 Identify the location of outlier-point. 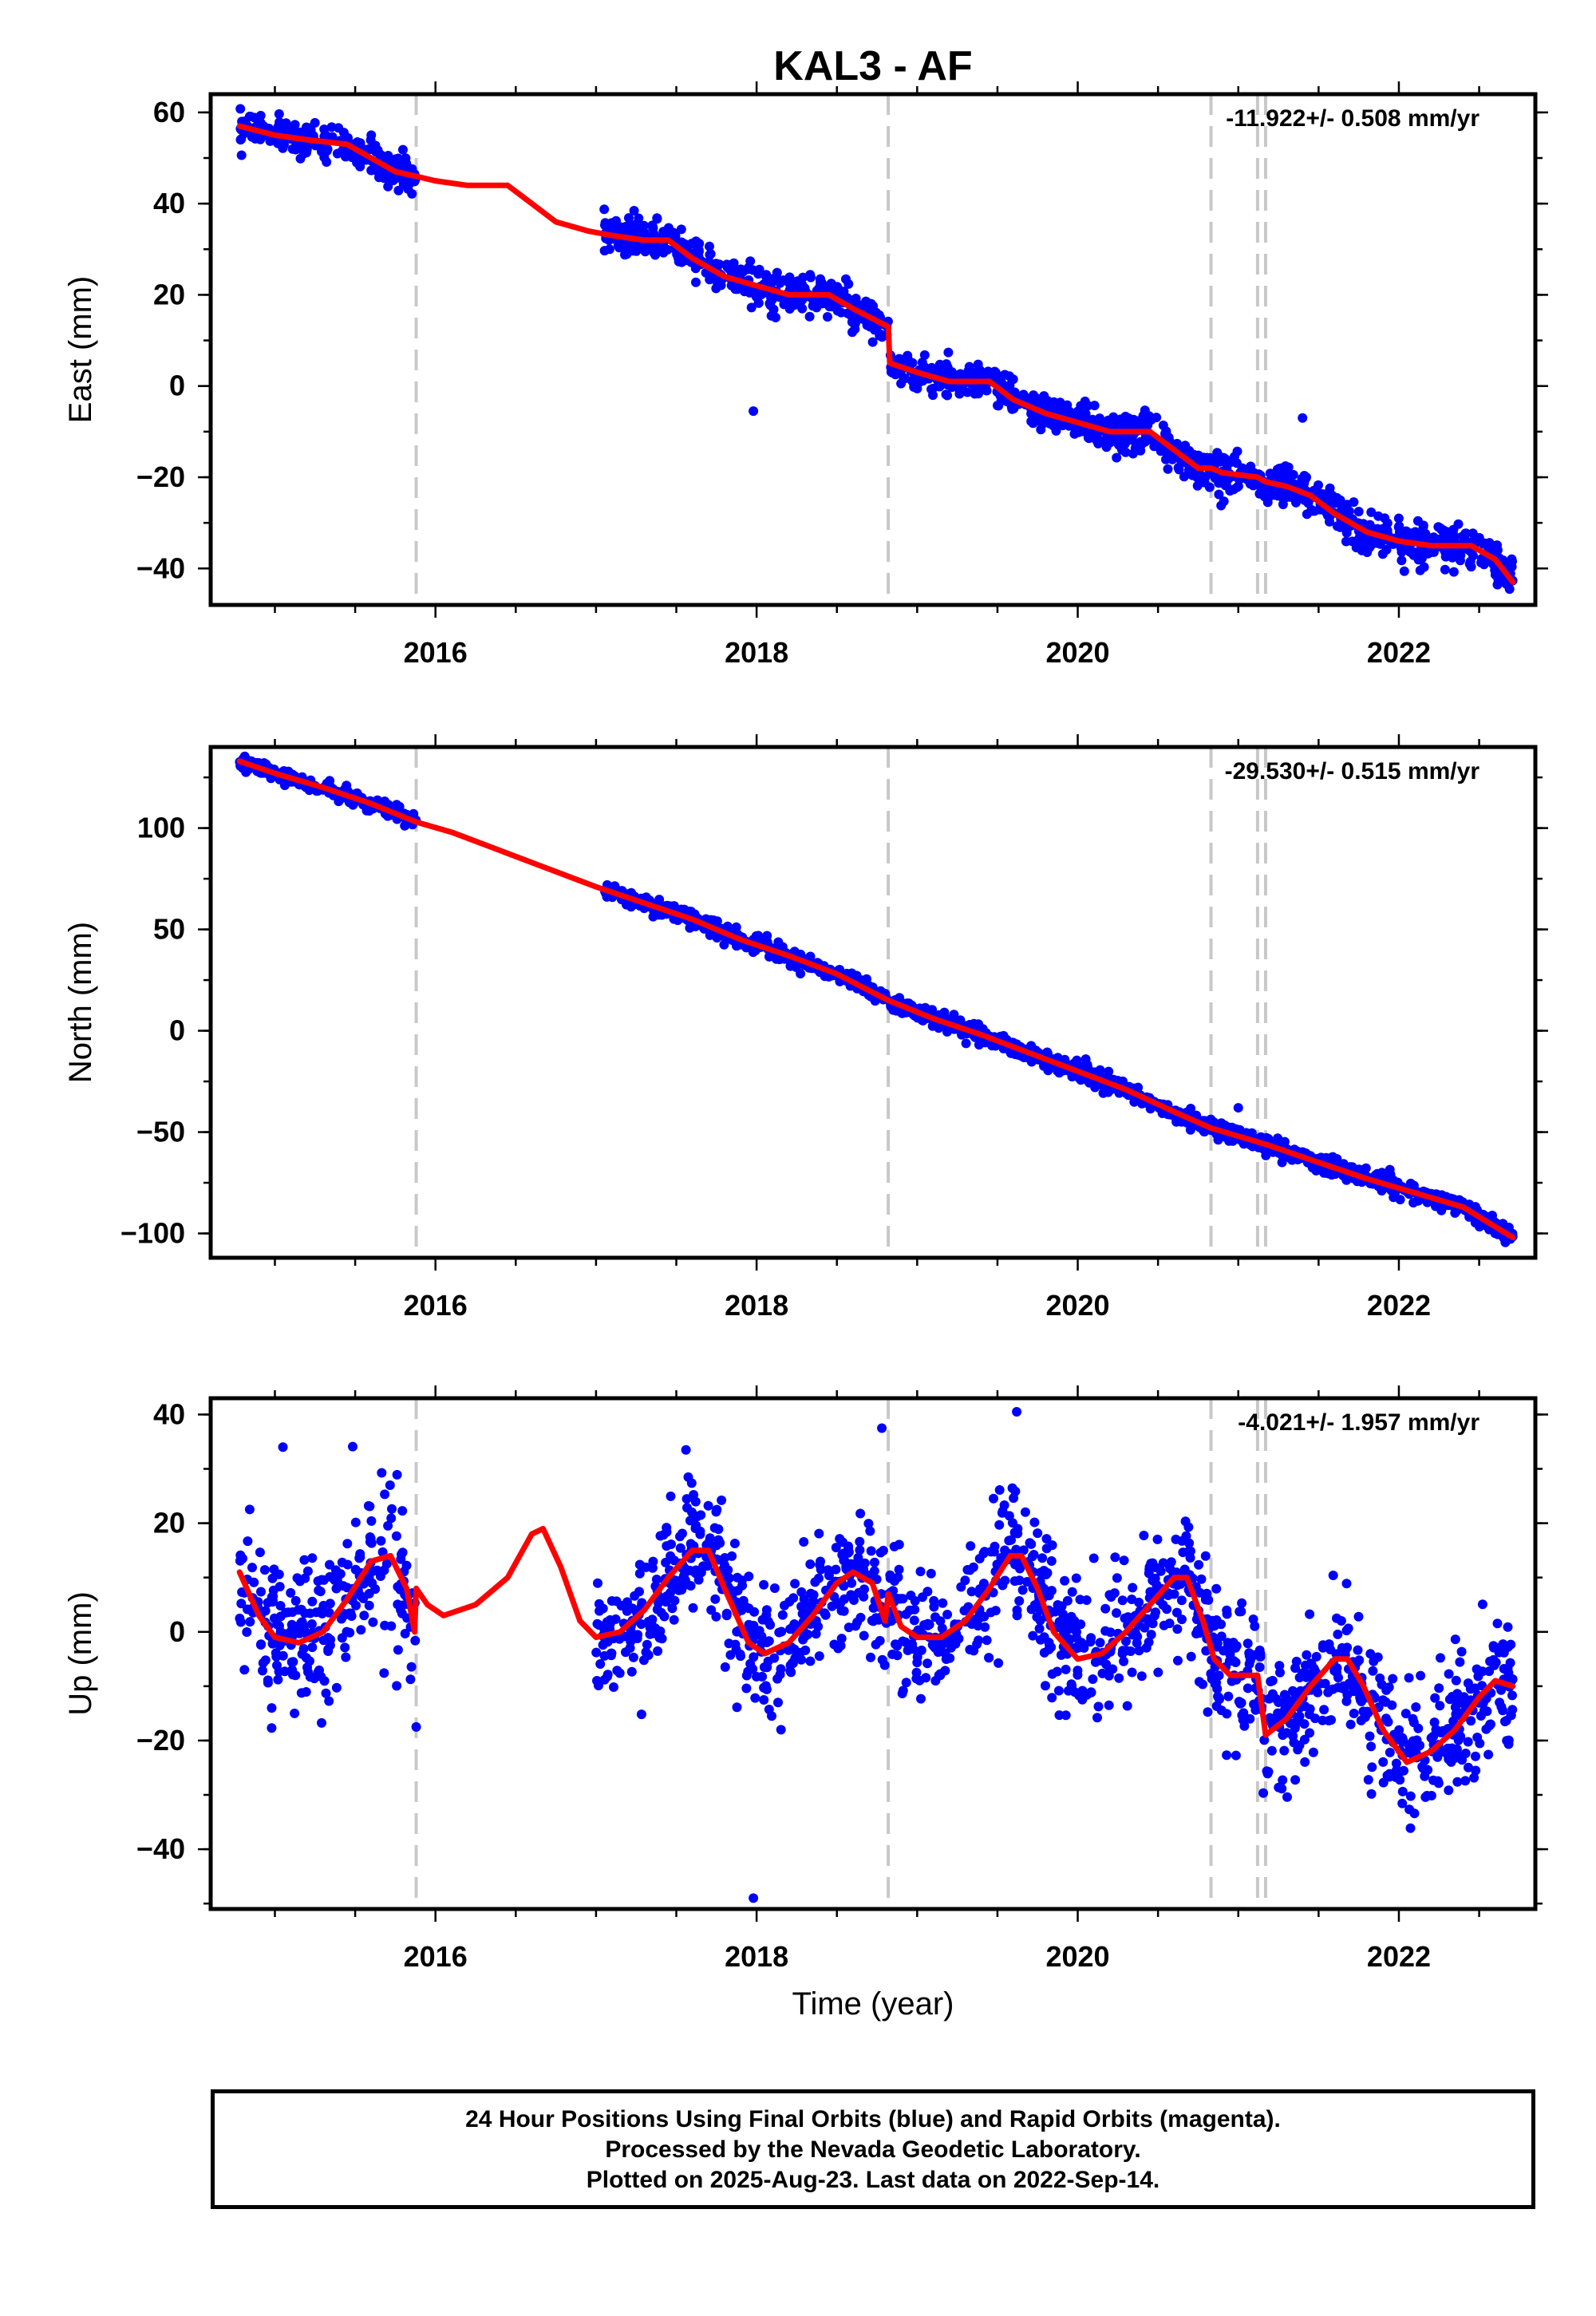
(1085, 1059).